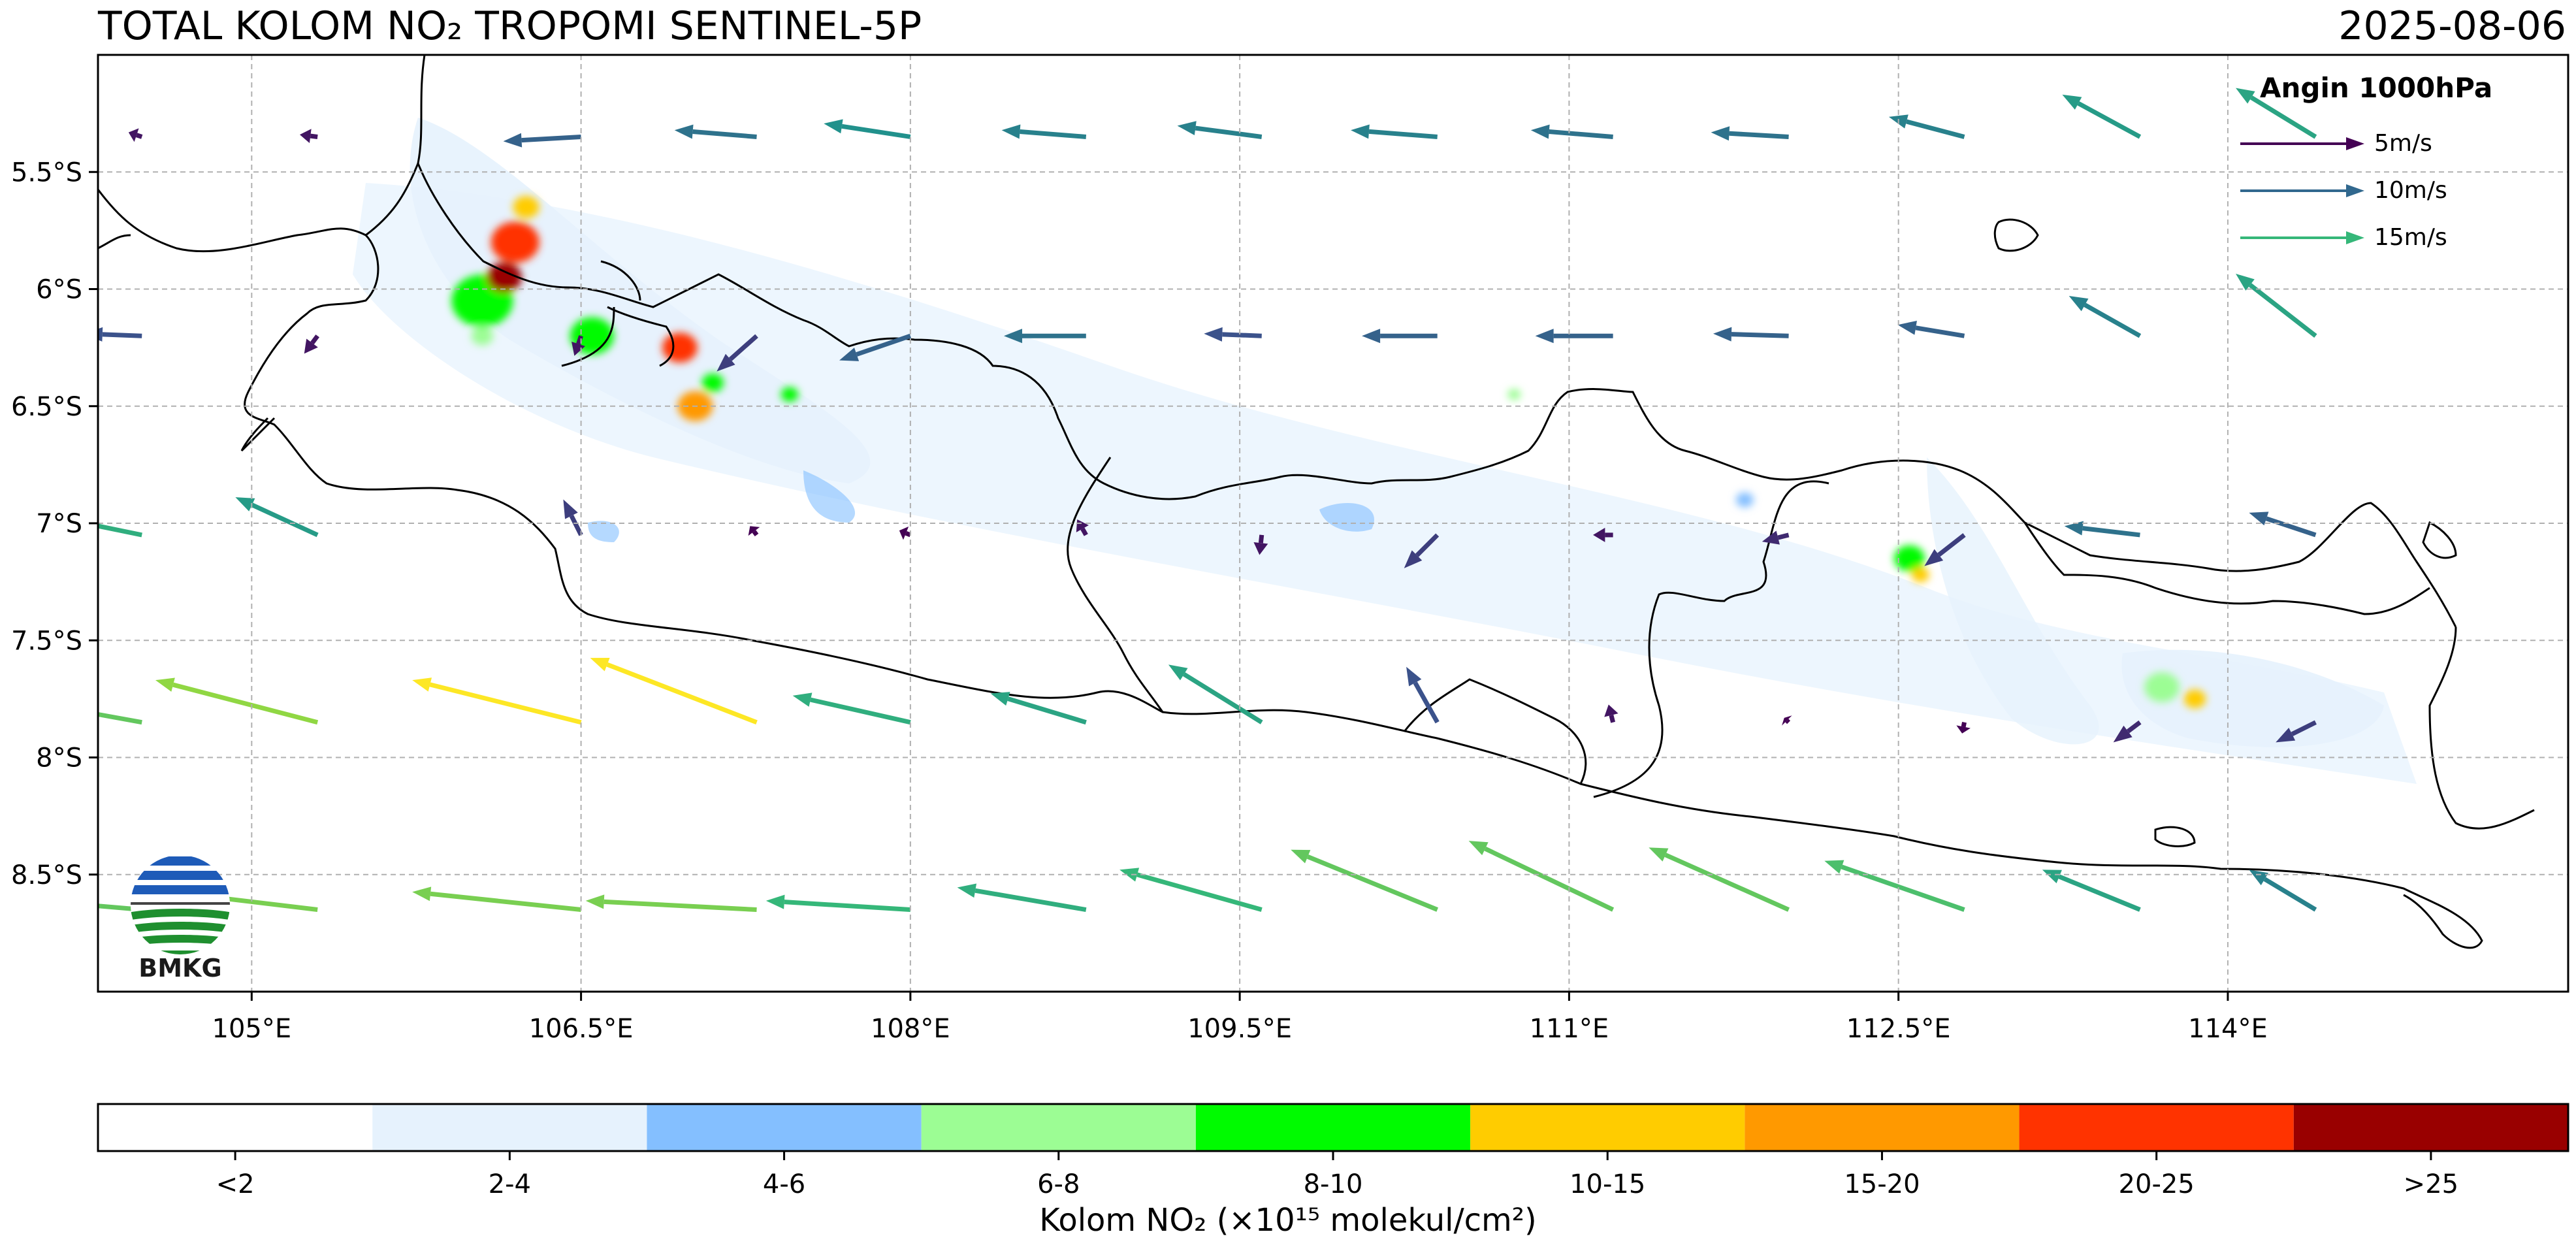 Image resolution: width=2576 pixels, height=1251 pixels. Describe the element at coordinates (2452, 26) in the screenshot. I see `map-date: 2025-08-06` at that location.